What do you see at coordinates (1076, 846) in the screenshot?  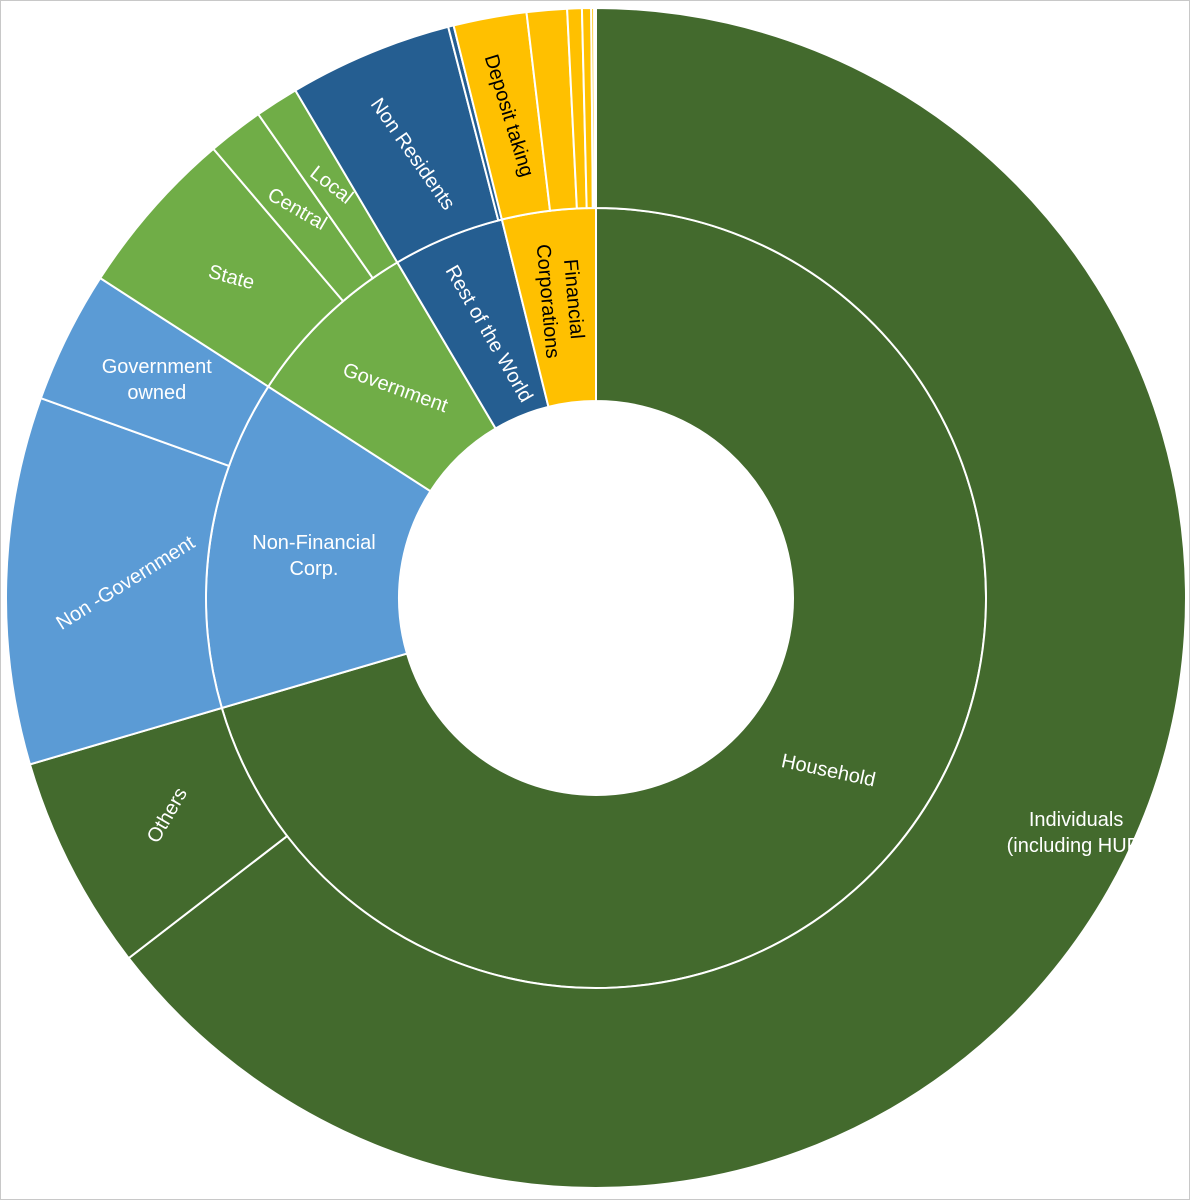 I see `label-line-individuals: (including HUF)` at bounding box center [1076, 846].